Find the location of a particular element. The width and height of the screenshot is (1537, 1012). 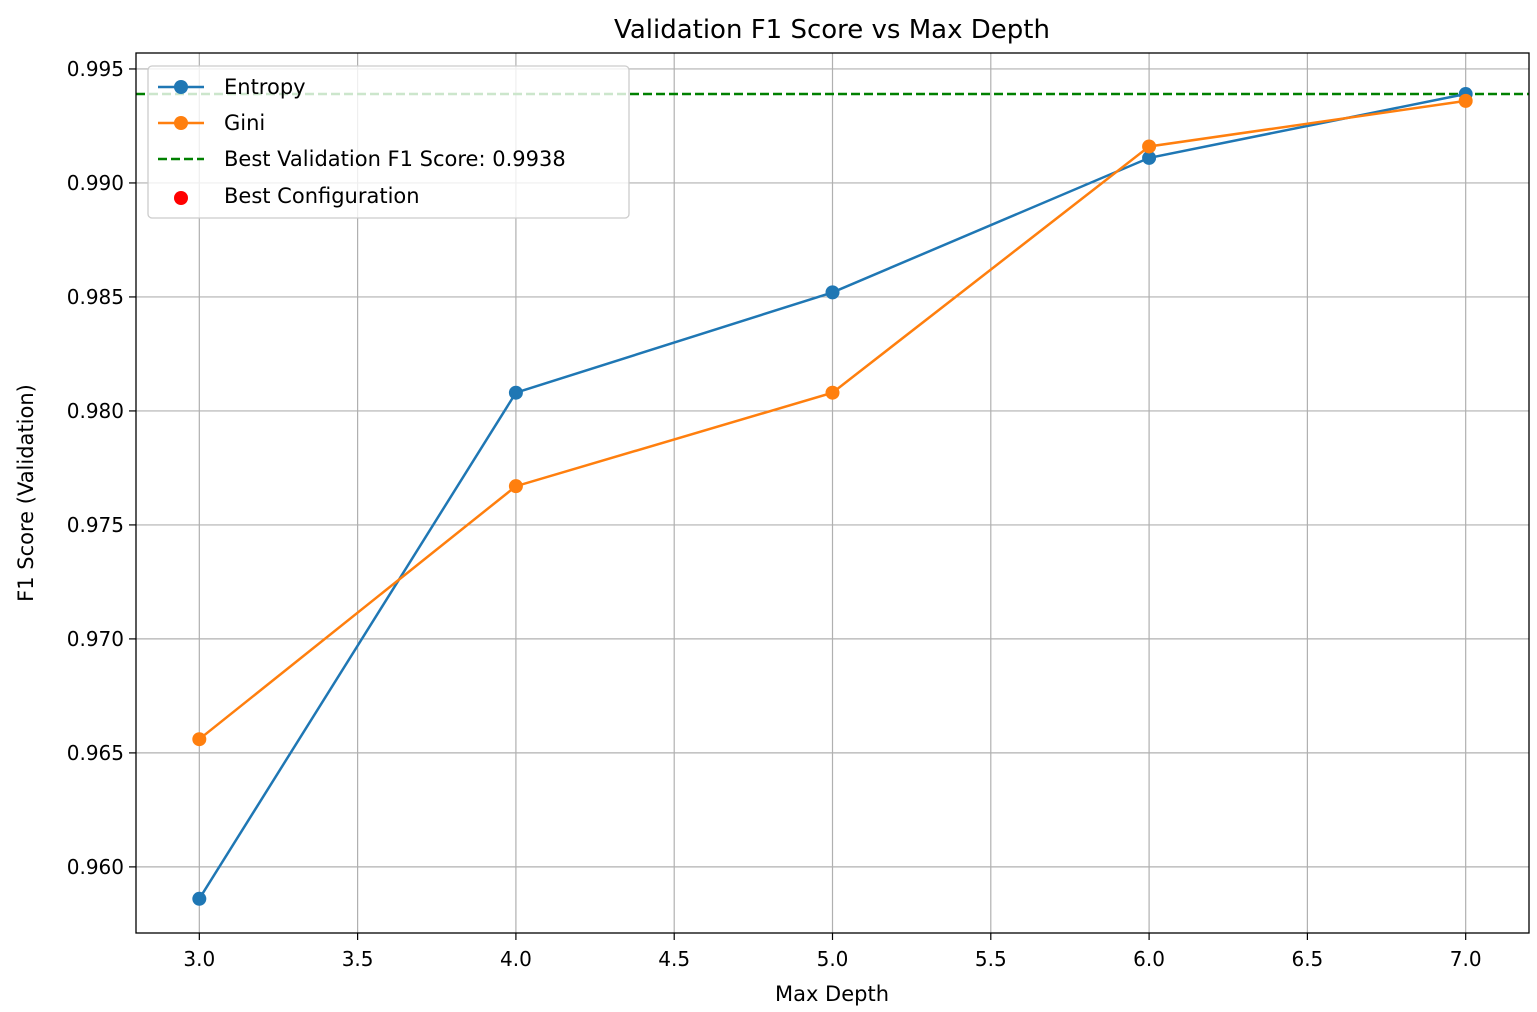

x-axis: 3.0 3.5 4.0 4.5 5.0 5.5 6.0 6.5 7.0 is located at coordinates (832, 952).